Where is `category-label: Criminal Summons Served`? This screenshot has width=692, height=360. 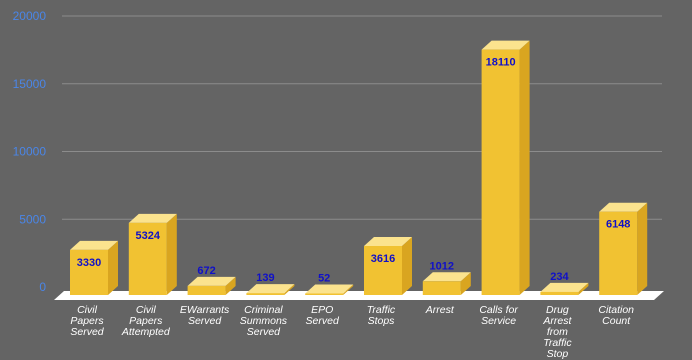
category-label: Criminal Summons Served is located at coordinates (264, 321).